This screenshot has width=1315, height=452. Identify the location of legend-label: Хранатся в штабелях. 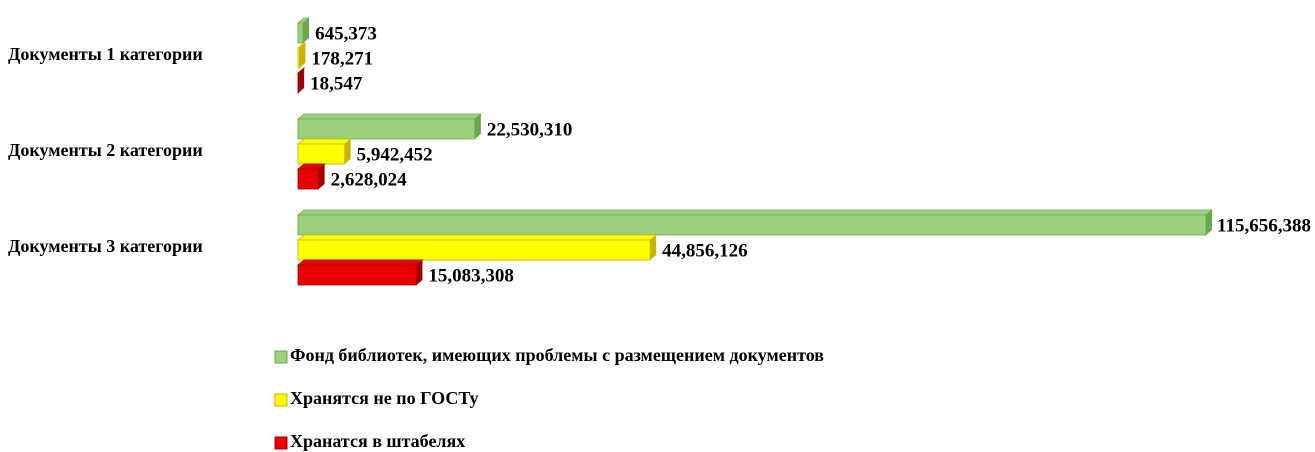
(377, 441).